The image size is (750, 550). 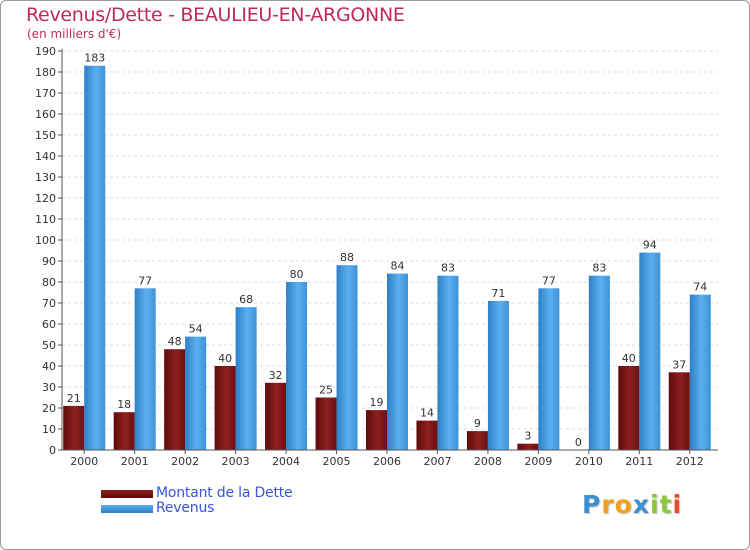 I want to click on y-tick-label: 0, so click(x=52, y=450).